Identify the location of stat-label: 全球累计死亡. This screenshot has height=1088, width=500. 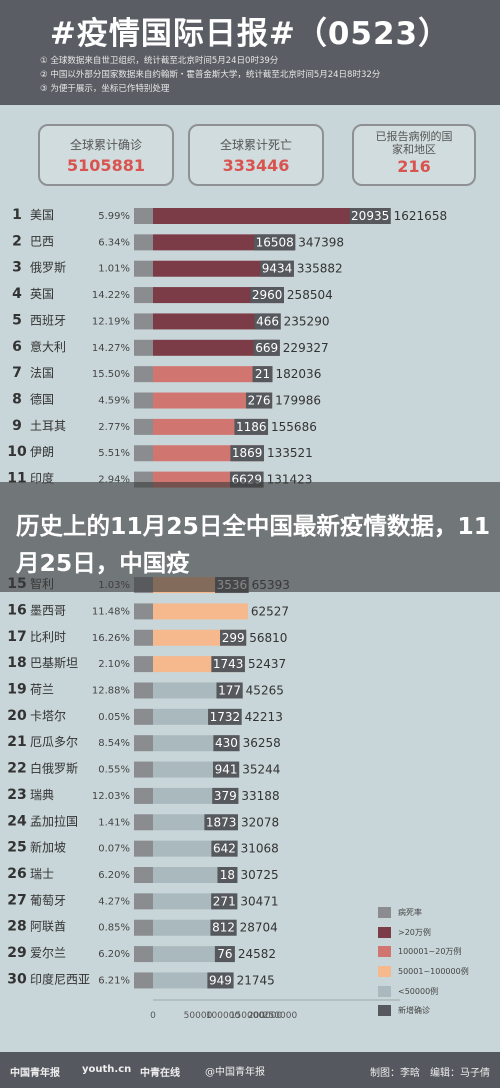
(255, 145).